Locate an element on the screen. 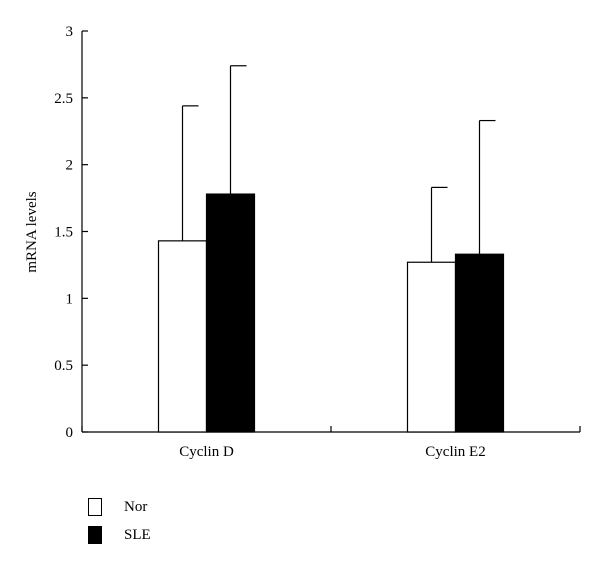 This screenshot has height=571, width=600. x-tick-label: Cyclin D is located at coordinates (206, 452).